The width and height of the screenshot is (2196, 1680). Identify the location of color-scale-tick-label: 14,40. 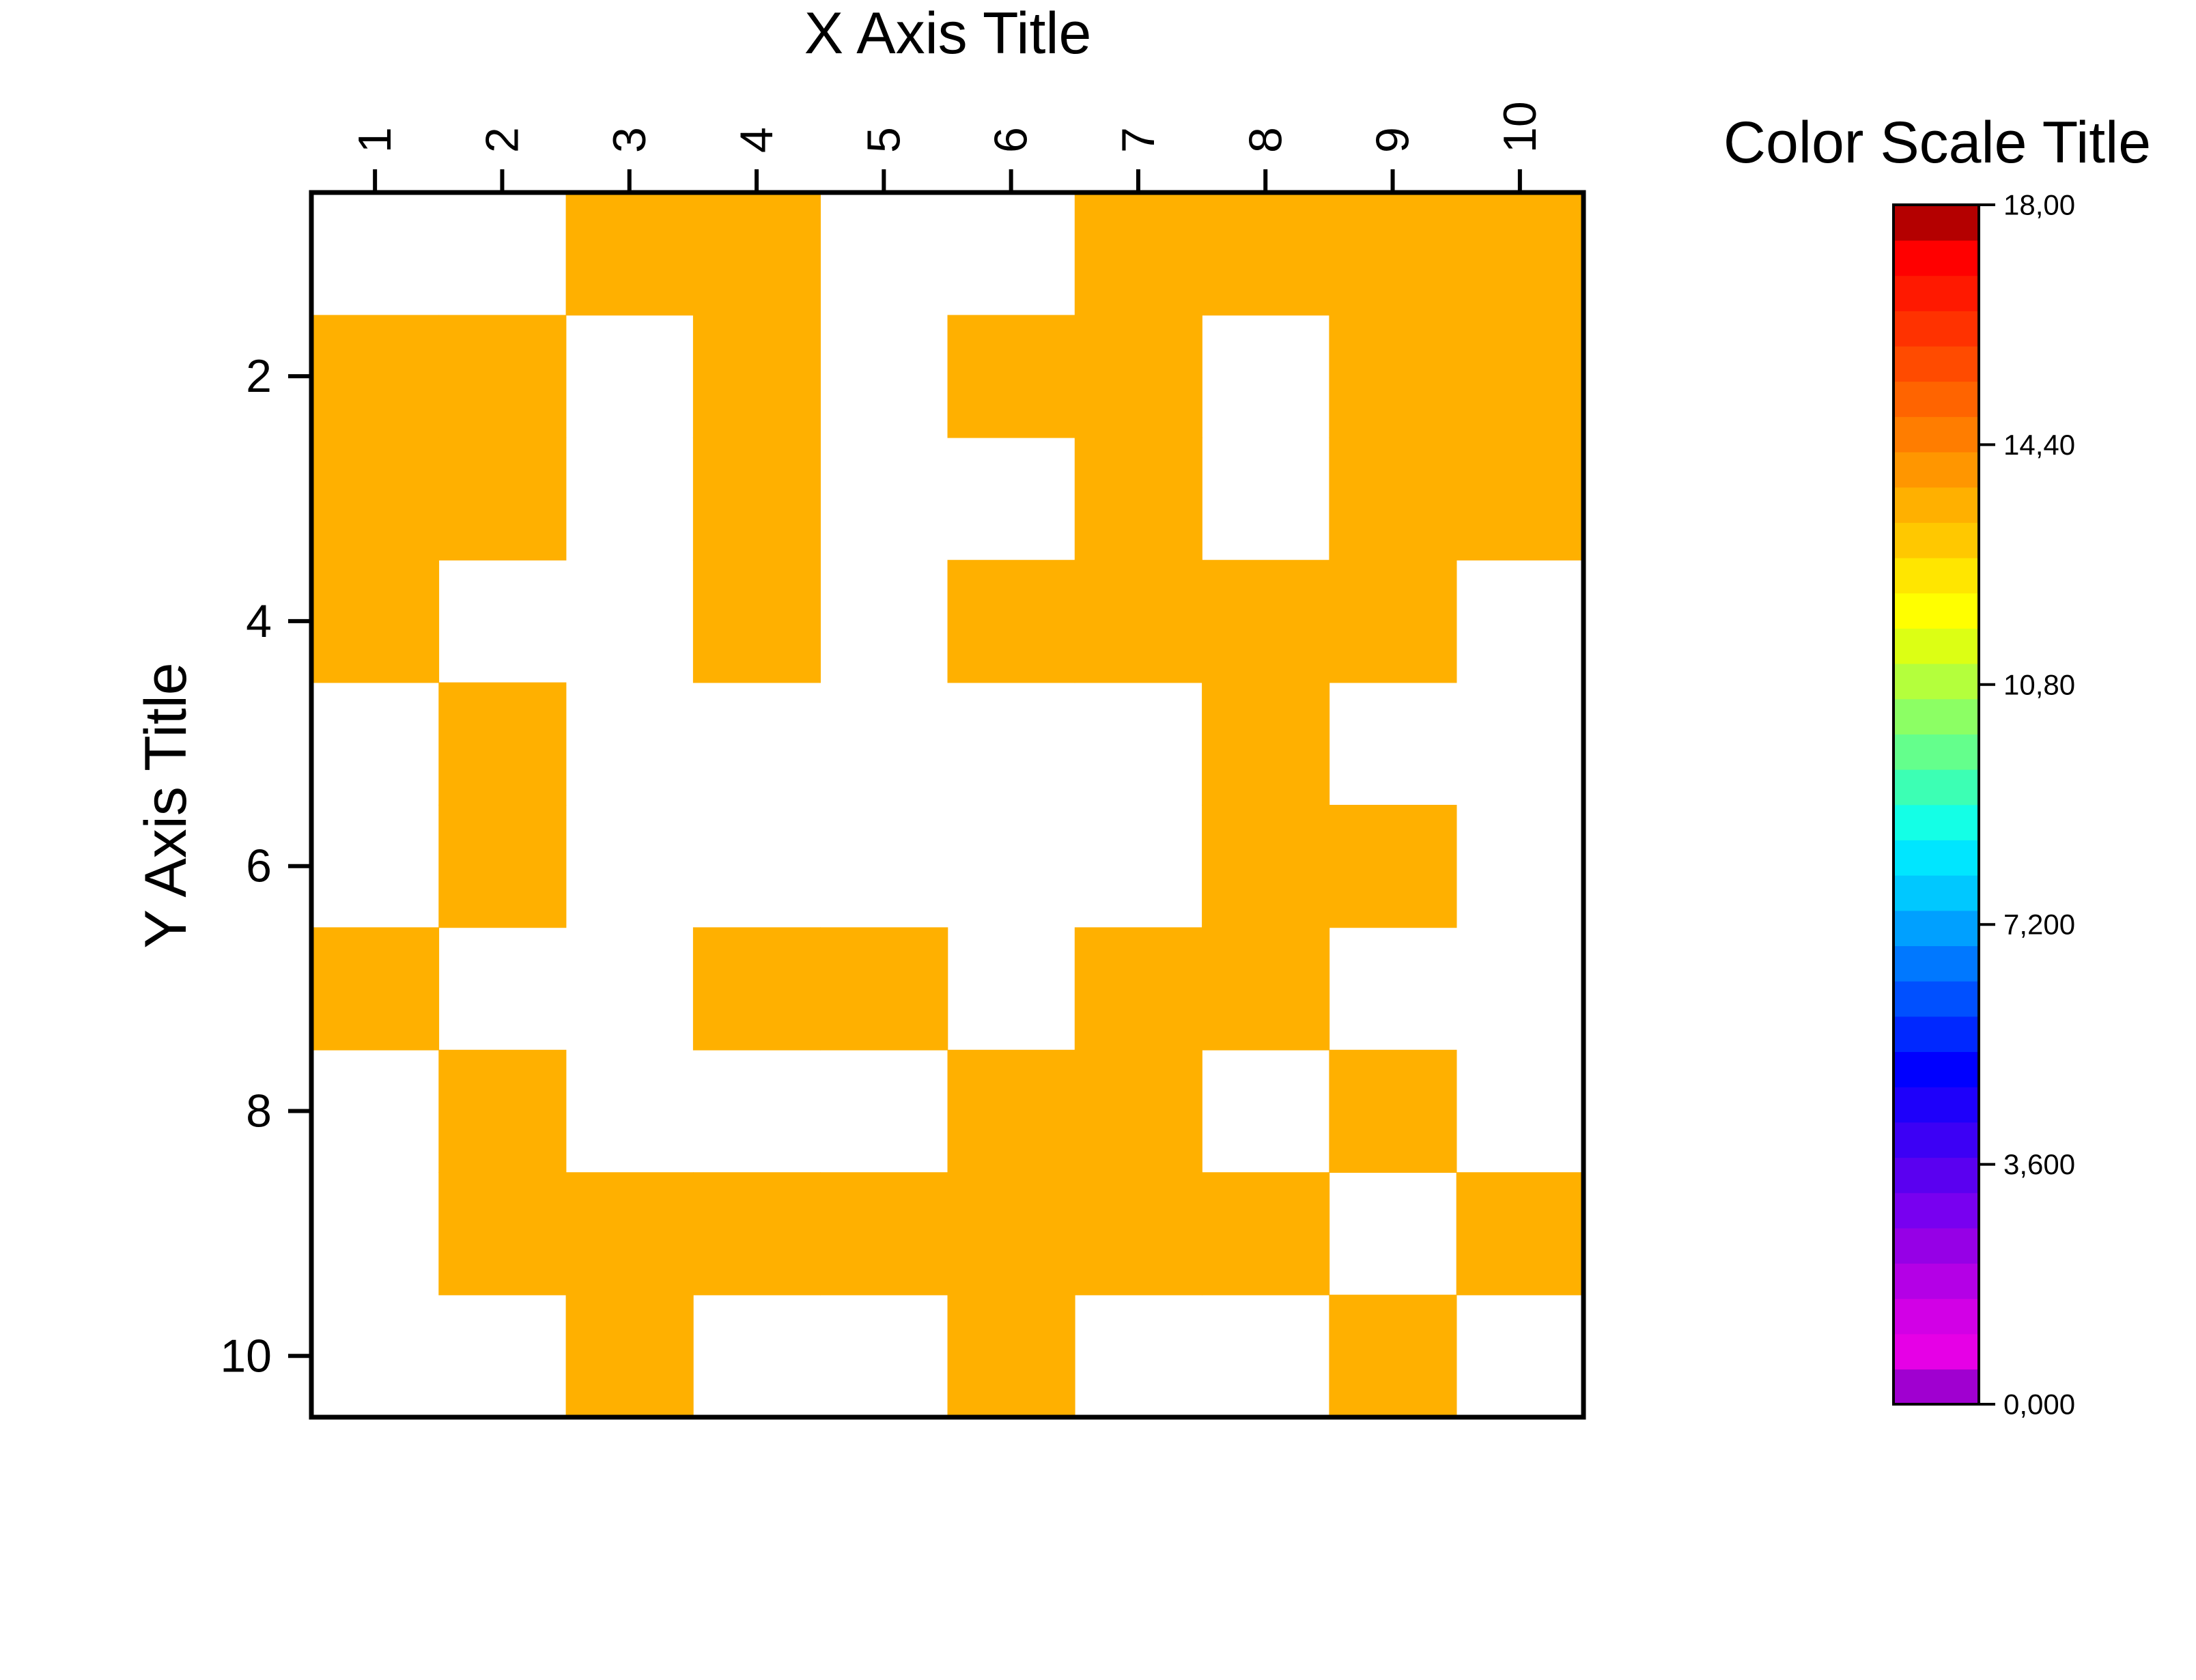
(2039, 445).